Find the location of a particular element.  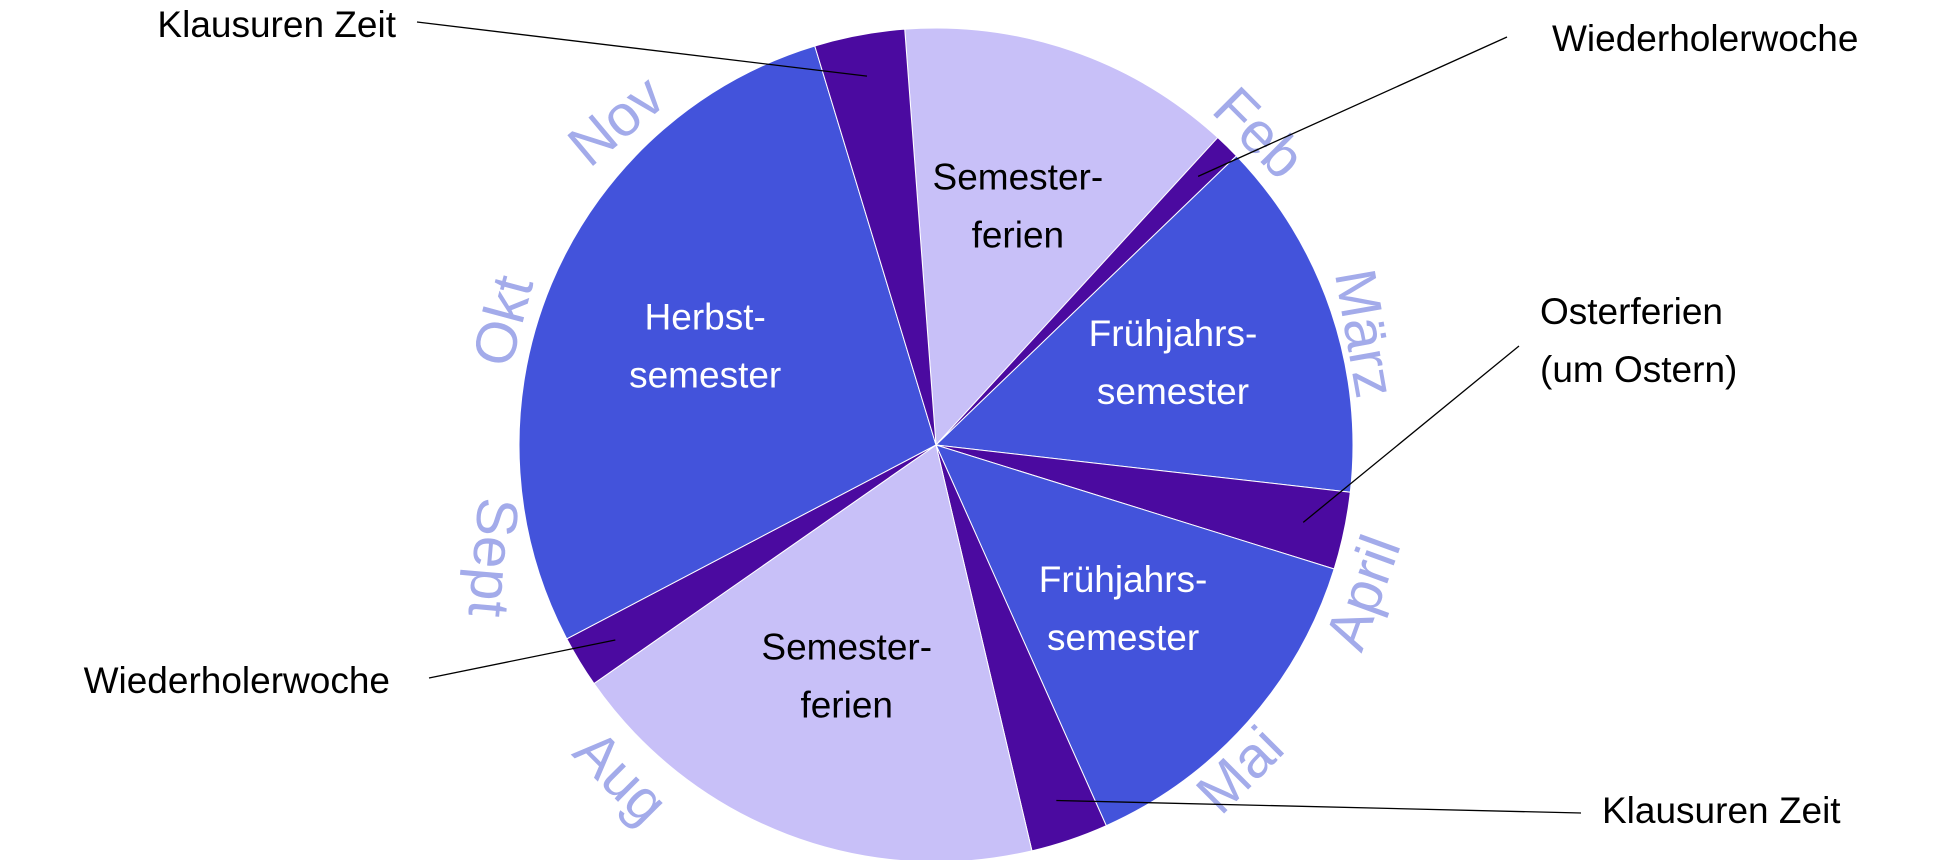

month-label: Sept is located at coordinates (493, 557).